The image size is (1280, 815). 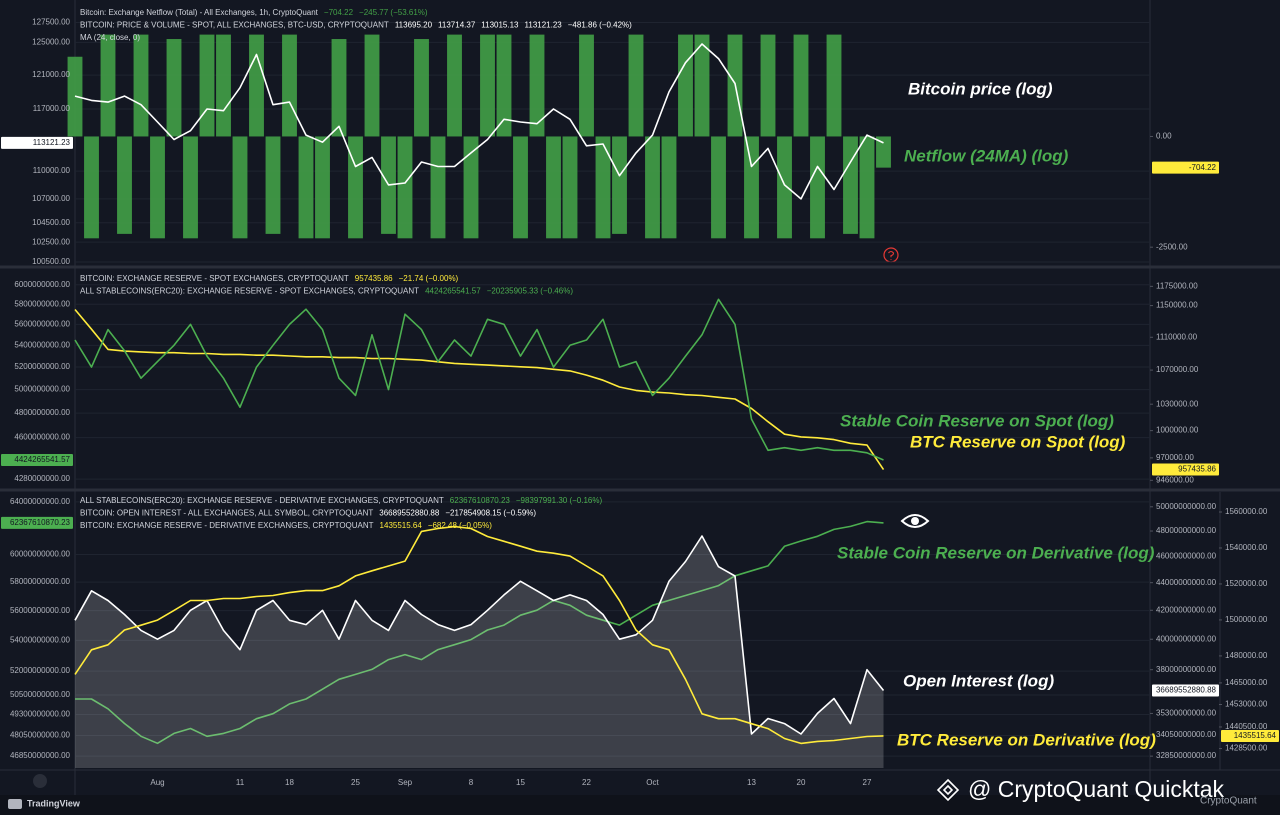 I want to click on y2-tick-label: 40000000000.00, so click(x=1186, y=638).